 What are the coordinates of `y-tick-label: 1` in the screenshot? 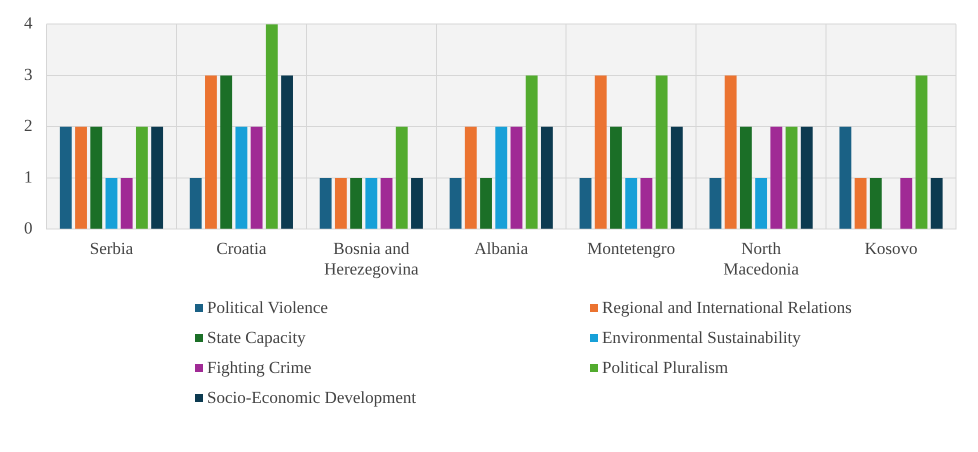 It's located at (28, 176).